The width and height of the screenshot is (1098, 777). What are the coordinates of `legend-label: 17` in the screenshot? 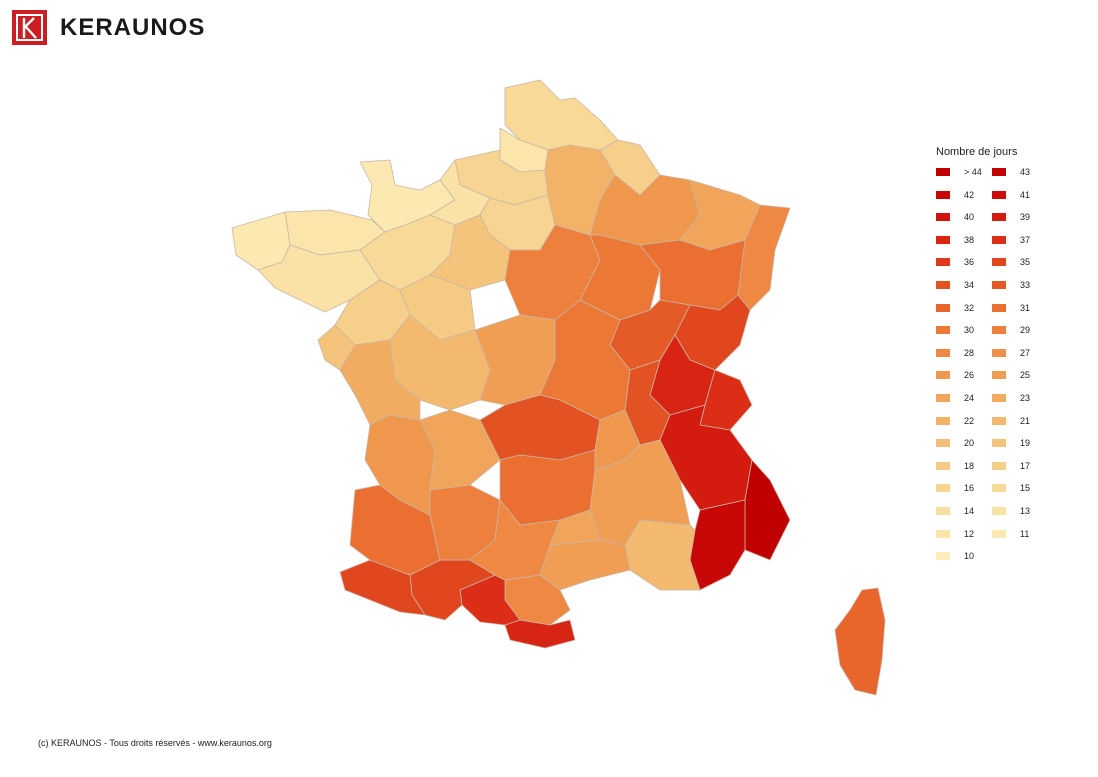 It's located at (1025, 465).